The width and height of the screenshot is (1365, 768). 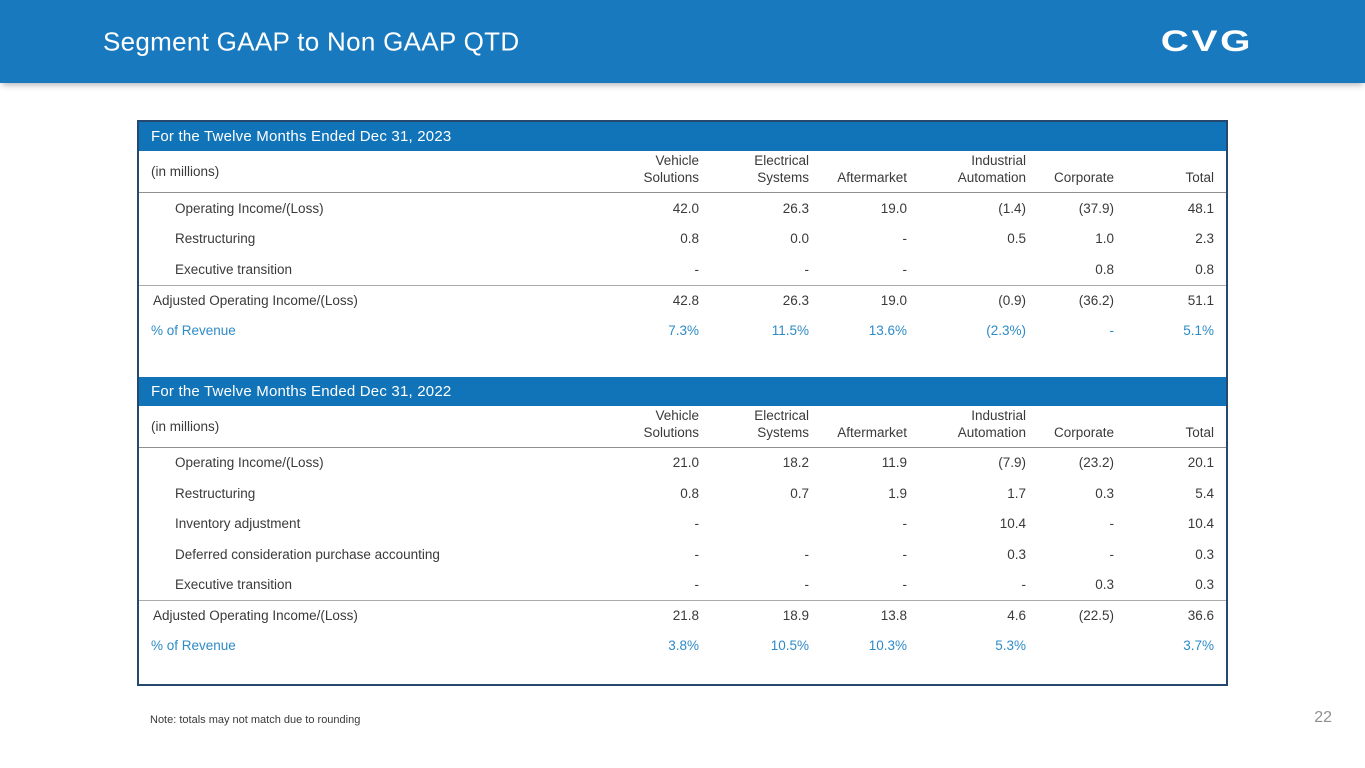 I want to click on cell-value: 1.7, so click(x=1016, y=493).